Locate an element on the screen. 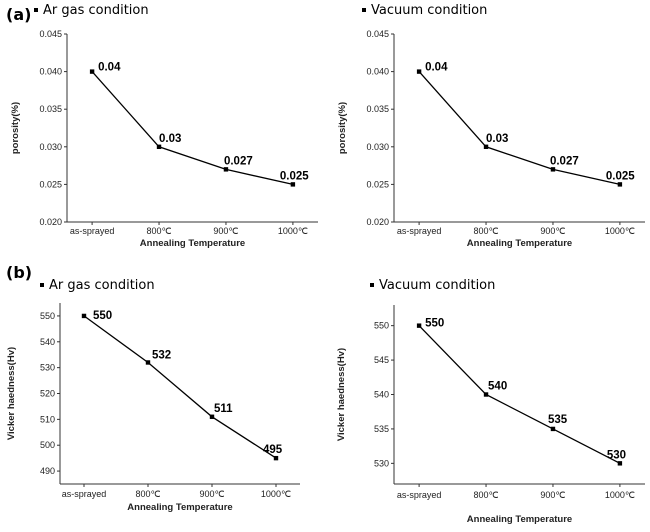 Image resolution: width=650 pixels, height=532 pixels. y-tick-label: 500 is located at coordinates (47, 445).